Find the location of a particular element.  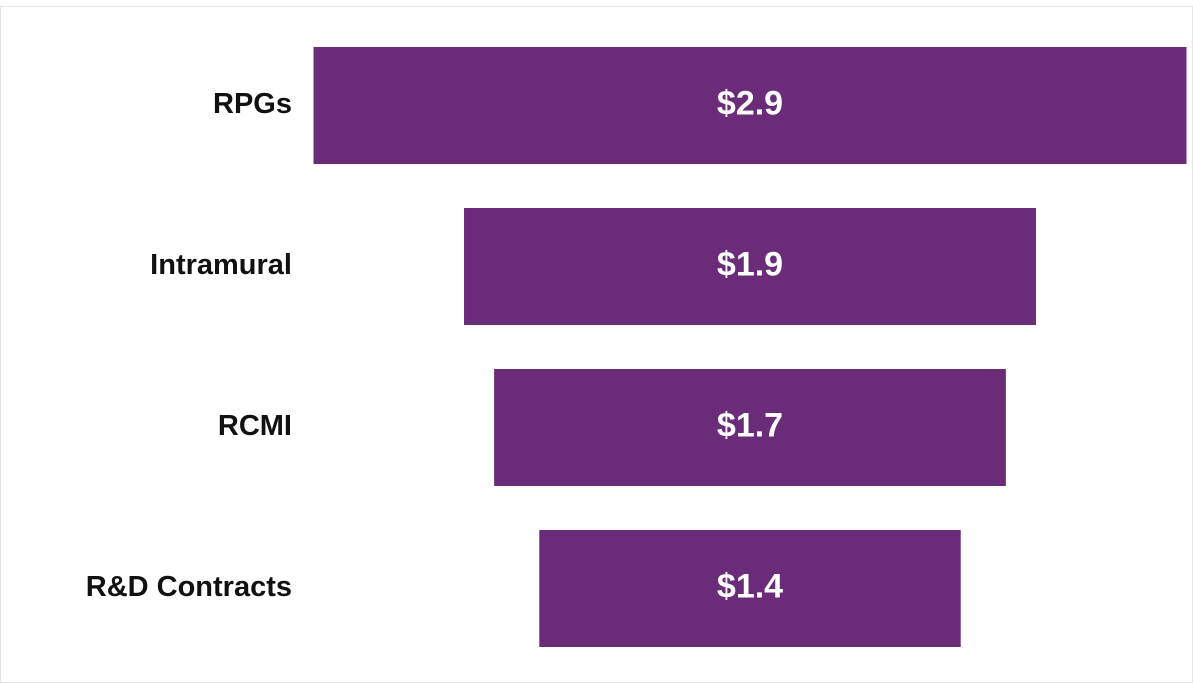

category-label: R&D Contracts is located at coordinates (189, 587).